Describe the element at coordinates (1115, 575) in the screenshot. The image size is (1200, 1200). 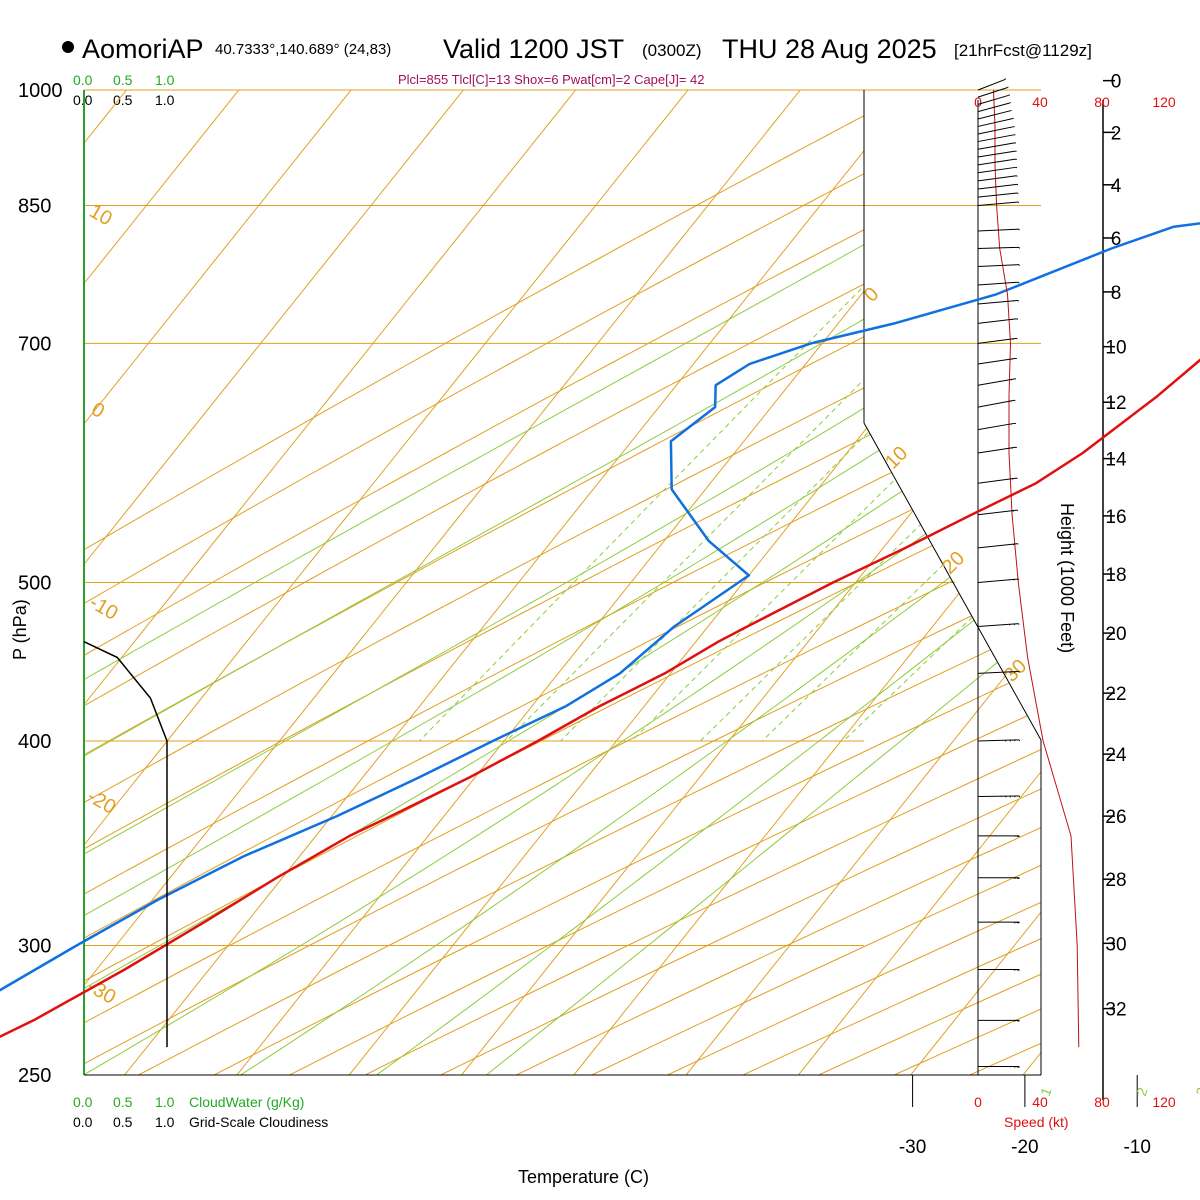
I see `height-tick-18: 18` at that location.